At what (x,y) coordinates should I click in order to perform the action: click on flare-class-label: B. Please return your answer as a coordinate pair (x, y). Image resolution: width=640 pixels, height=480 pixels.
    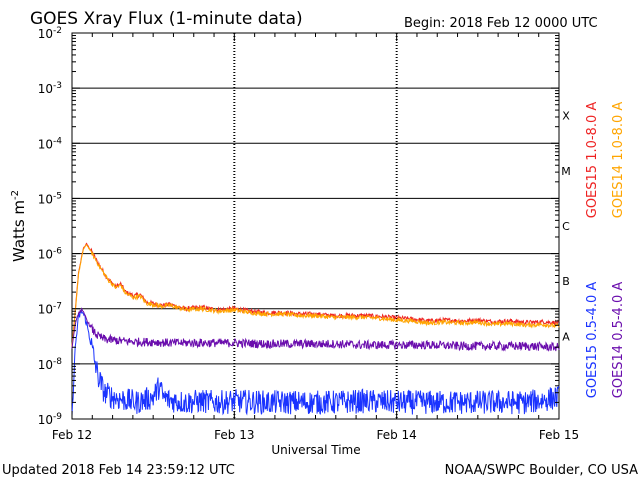
    Looking at the image, I should click on (566, 281).